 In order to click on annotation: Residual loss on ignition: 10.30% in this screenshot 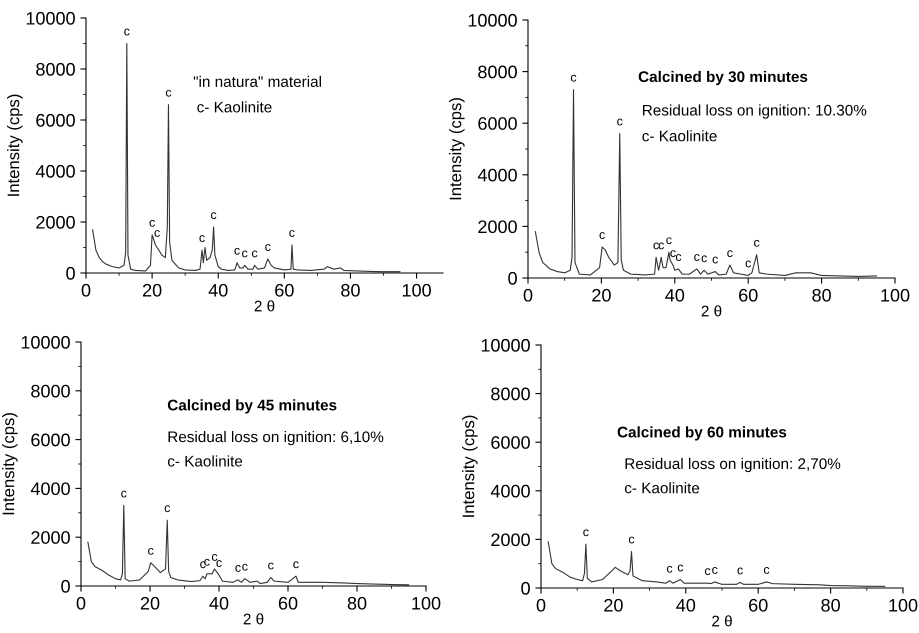, I will do `click(754, 111)`.